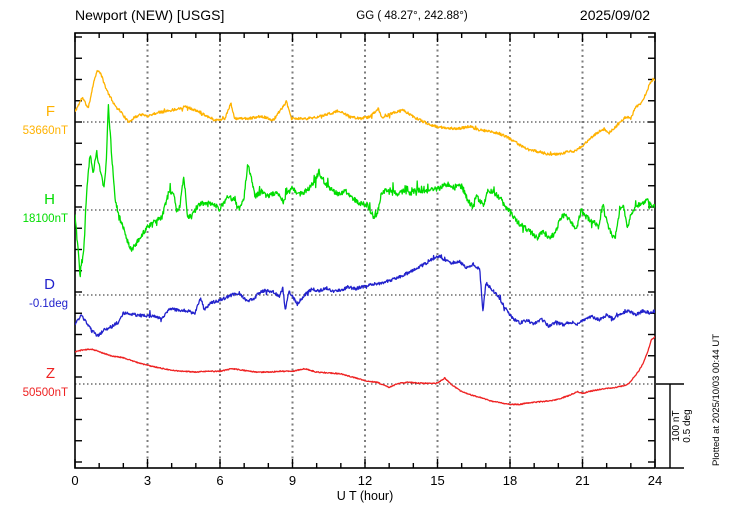  Describe the element at coordinates (687, 426) in the screenshot. I see `scalebar-label-deg: 0.5 deg` at that location.